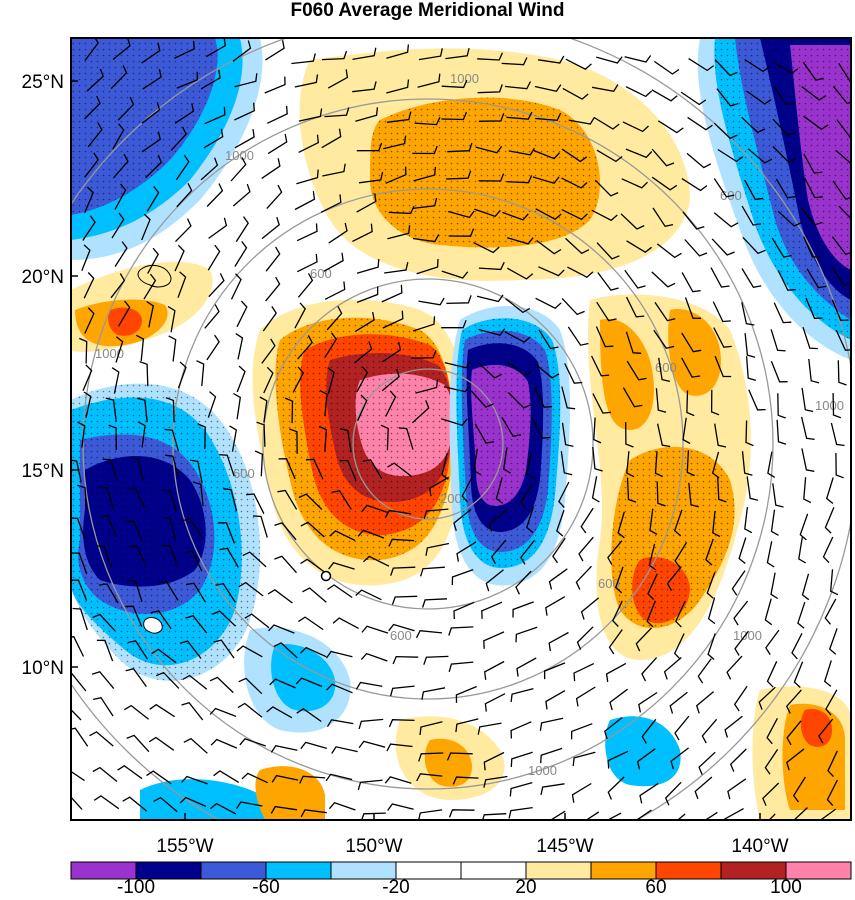 The height and width of the screenshot is (900, 855). Describe the element at coordinates (451, 498) in the screenshot. I see `ring-label-8: 200` at that location.